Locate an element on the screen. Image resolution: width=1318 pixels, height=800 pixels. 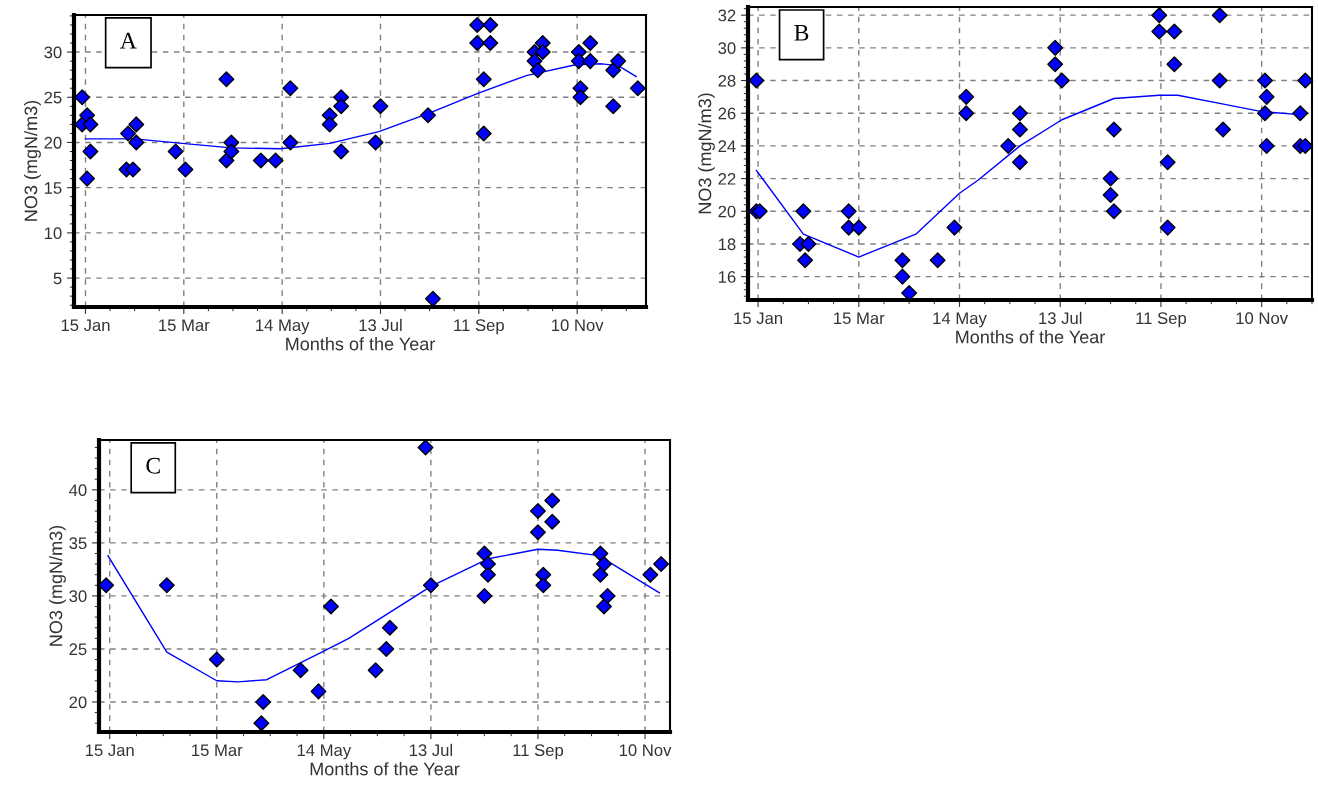
annotation: B is located at coordinates (801, 33).